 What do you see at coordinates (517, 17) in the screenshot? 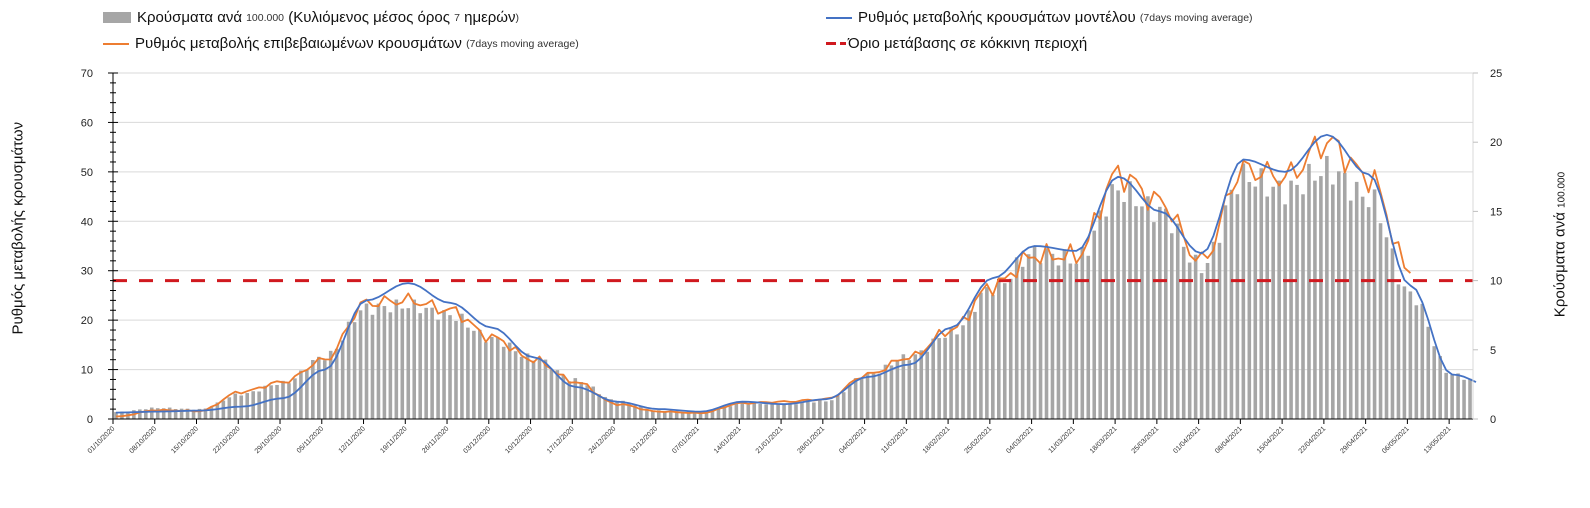
I see `legend-text-small: )` at bounding box center [517, 17].